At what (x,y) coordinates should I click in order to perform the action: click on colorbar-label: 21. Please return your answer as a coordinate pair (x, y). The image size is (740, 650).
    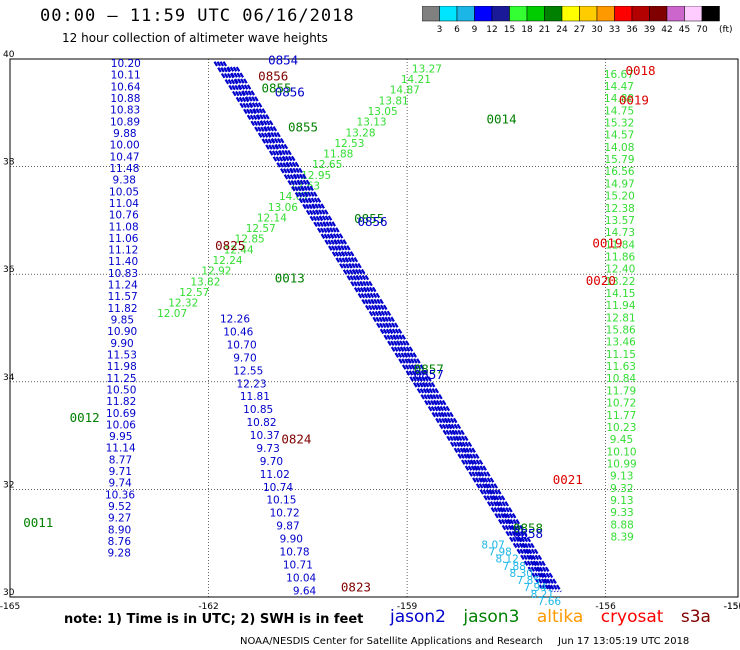
    Looking at the image, I should click on (544, 30).